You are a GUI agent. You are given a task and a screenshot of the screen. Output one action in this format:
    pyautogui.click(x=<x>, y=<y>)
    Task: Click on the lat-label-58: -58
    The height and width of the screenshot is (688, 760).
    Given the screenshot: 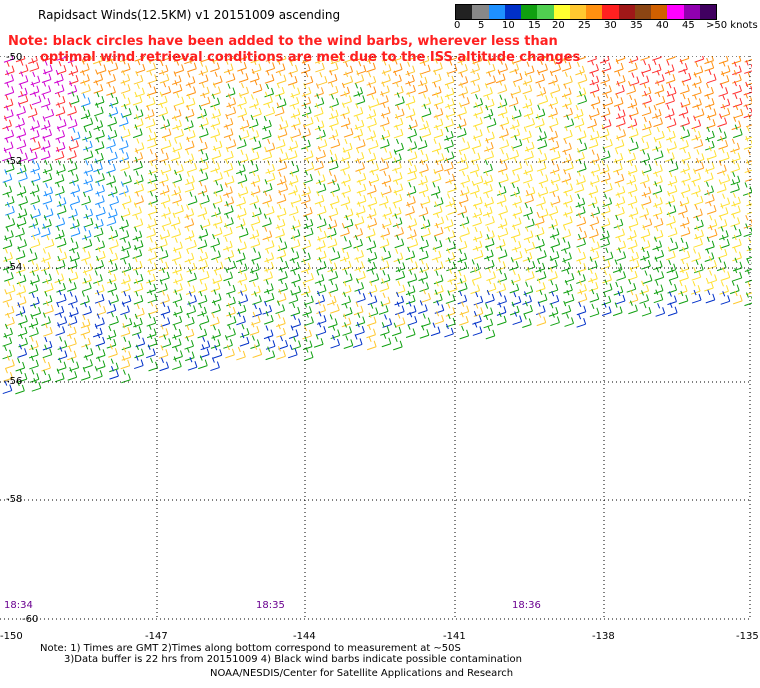 What is the action you would take?
    pyautogui.click(x=14, y=499)
    